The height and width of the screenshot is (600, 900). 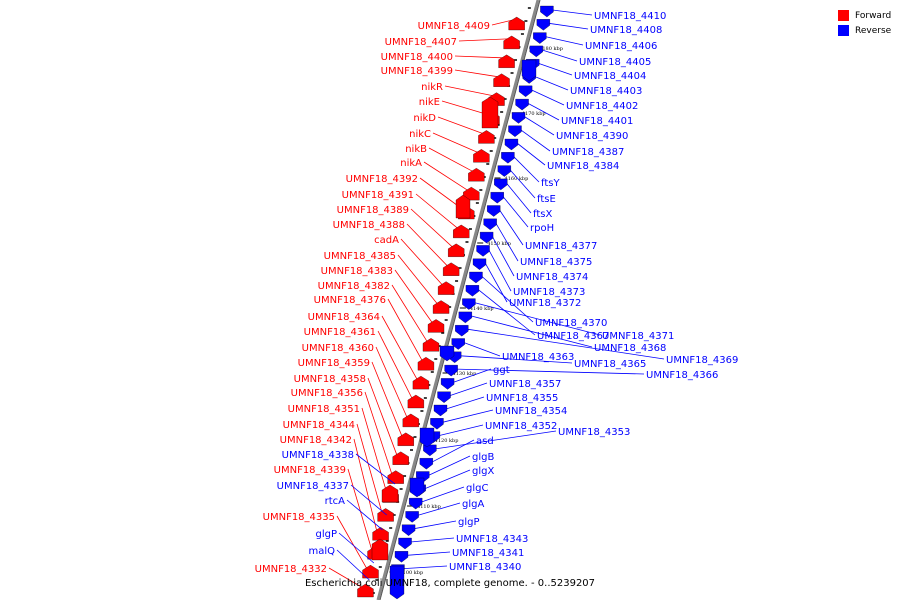 I want to click on reverse-gene-label: UMNF18_4377, so click(x=561, y=246).